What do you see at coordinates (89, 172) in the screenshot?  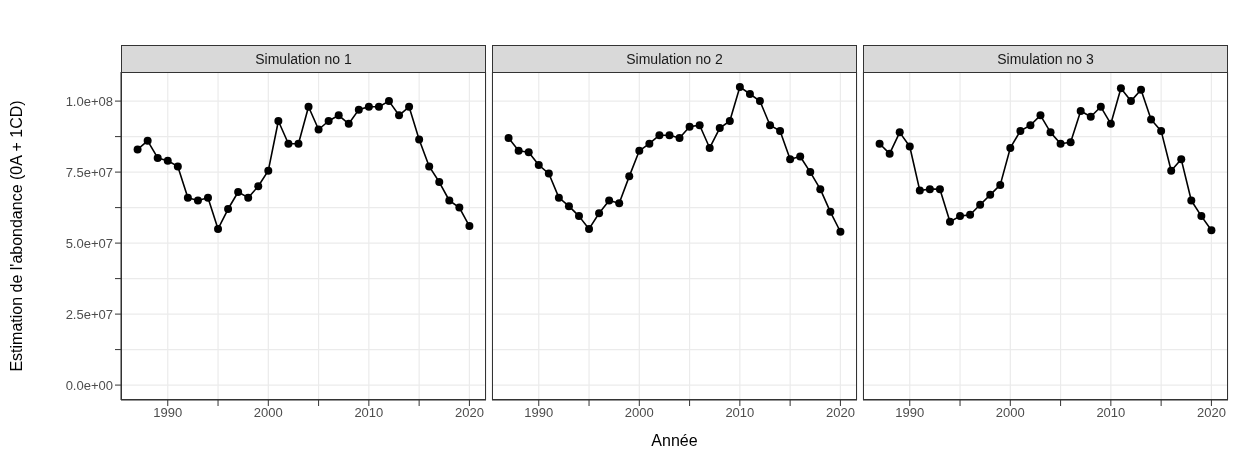 I see `y-tick-label: 7.5e+07` at bounding box center [89, 172].